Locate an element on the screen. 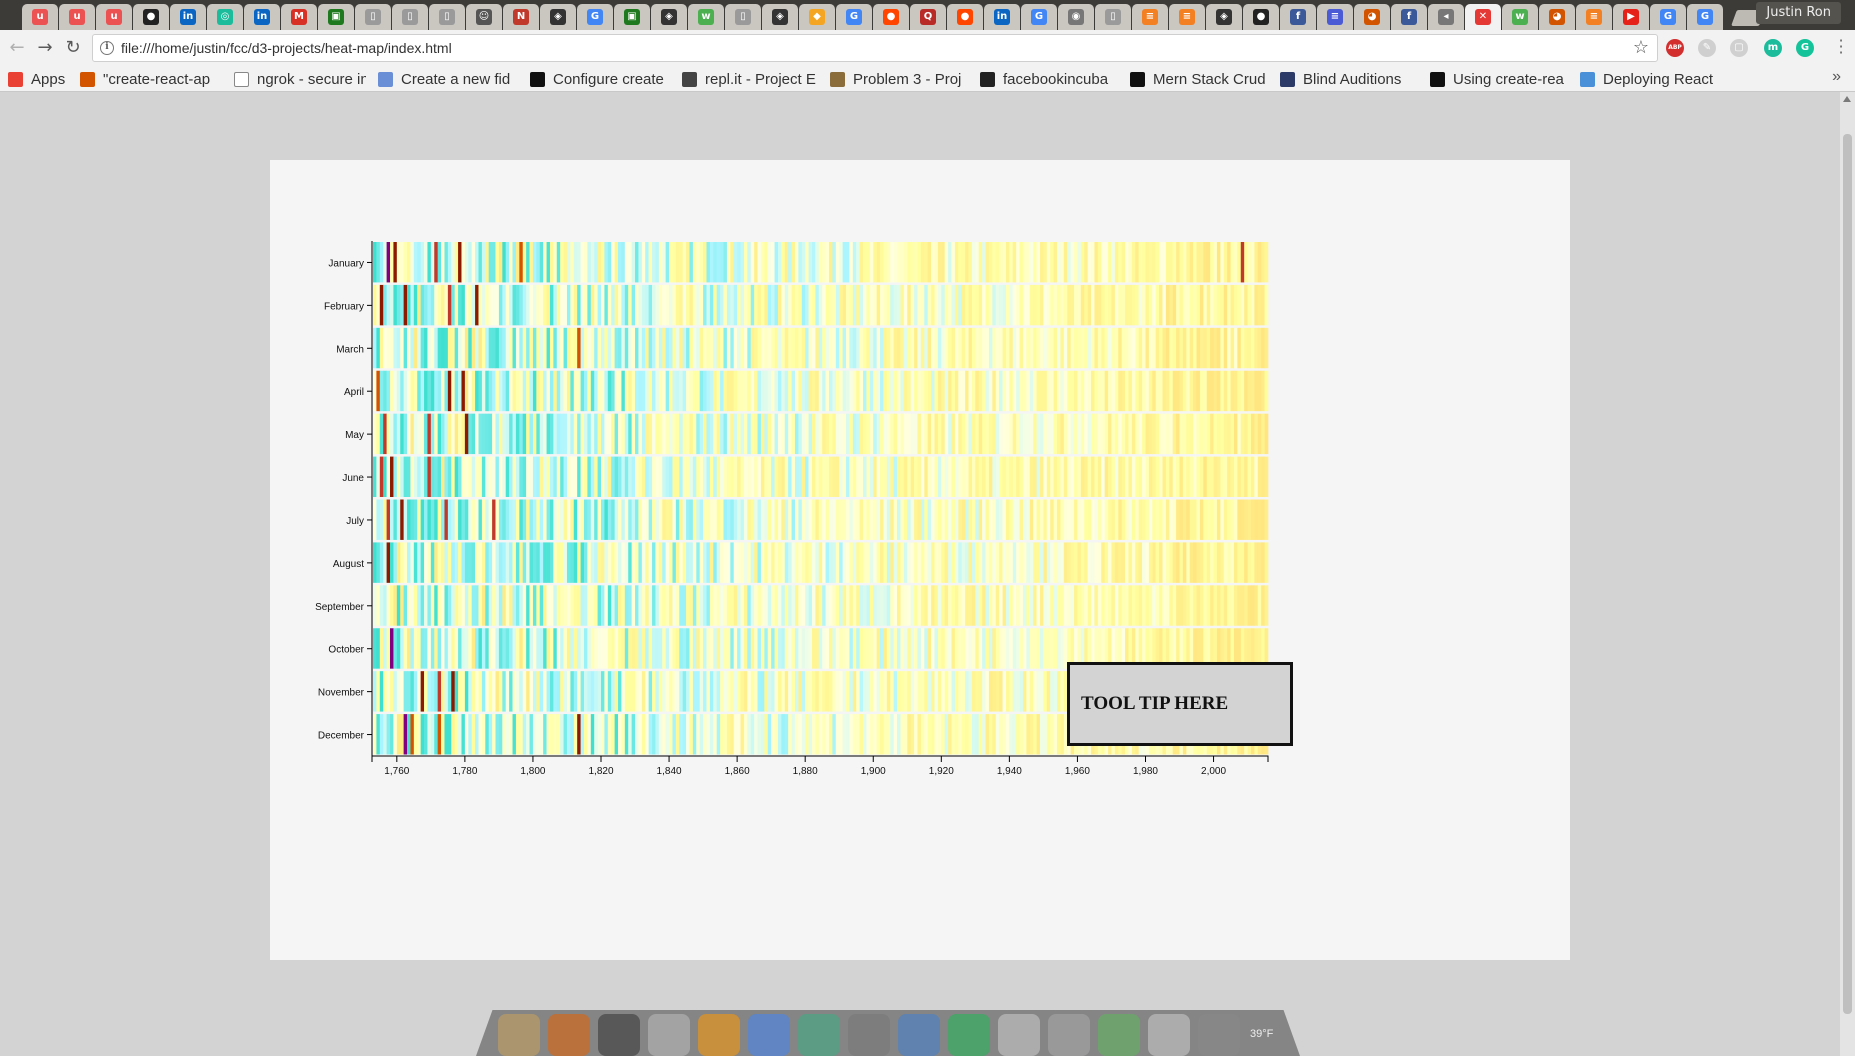  bookmark-item: Apps is located at coordinates (41, 79).